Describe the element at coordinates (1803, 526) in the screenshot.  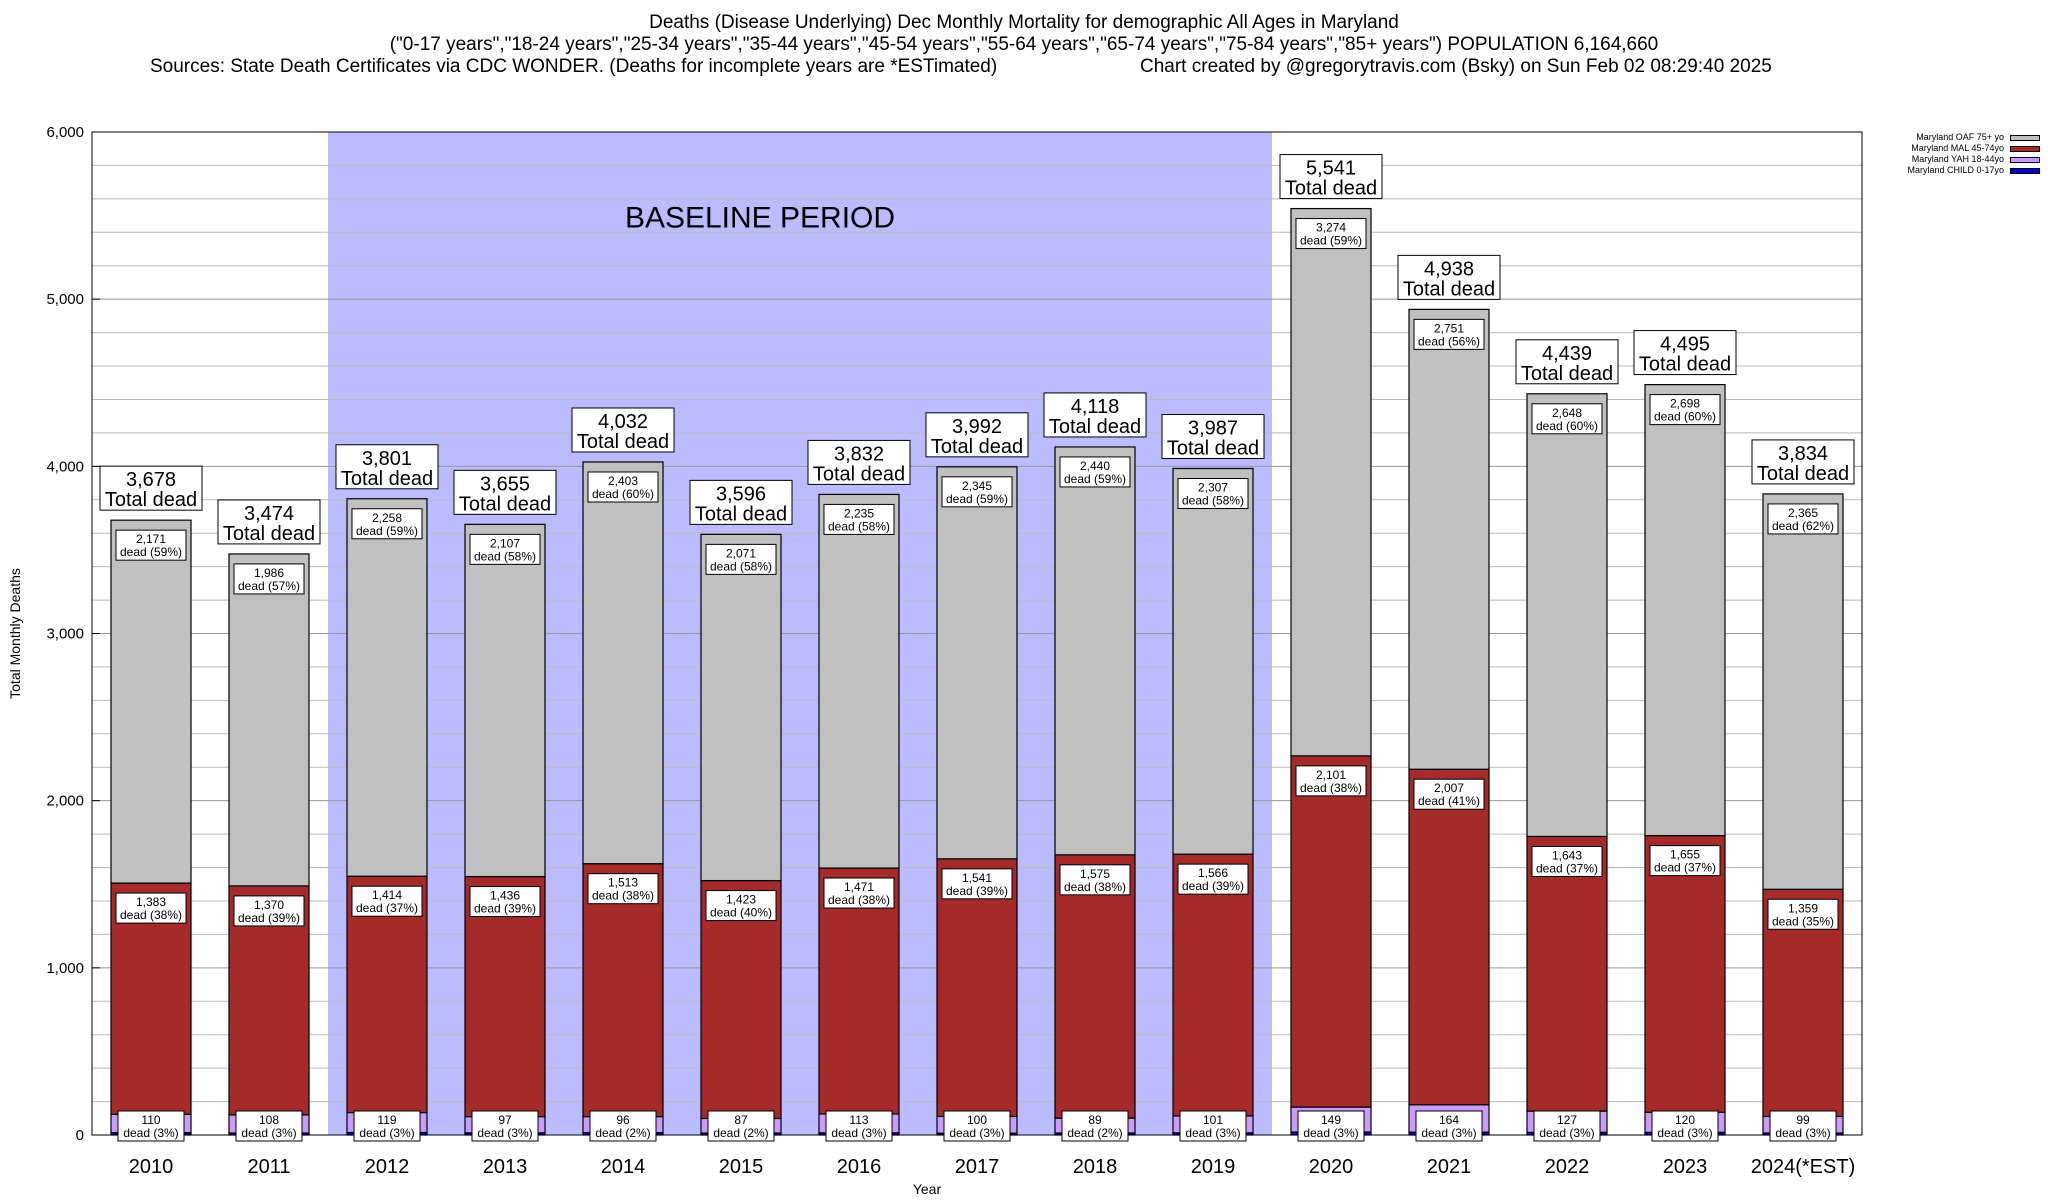
I see `oaf-label-pct: dead (62%)` at that location.